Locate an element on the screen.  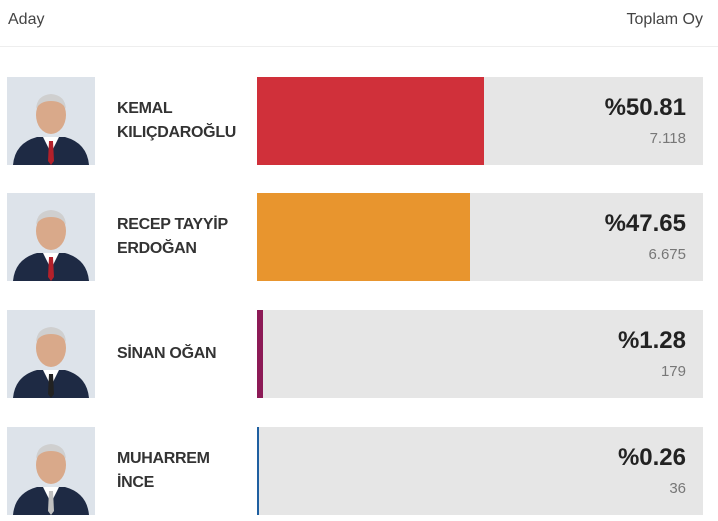
candidate-name: RECEP TAYYİP ERDOĞAN is located at coordinates (172, 236).